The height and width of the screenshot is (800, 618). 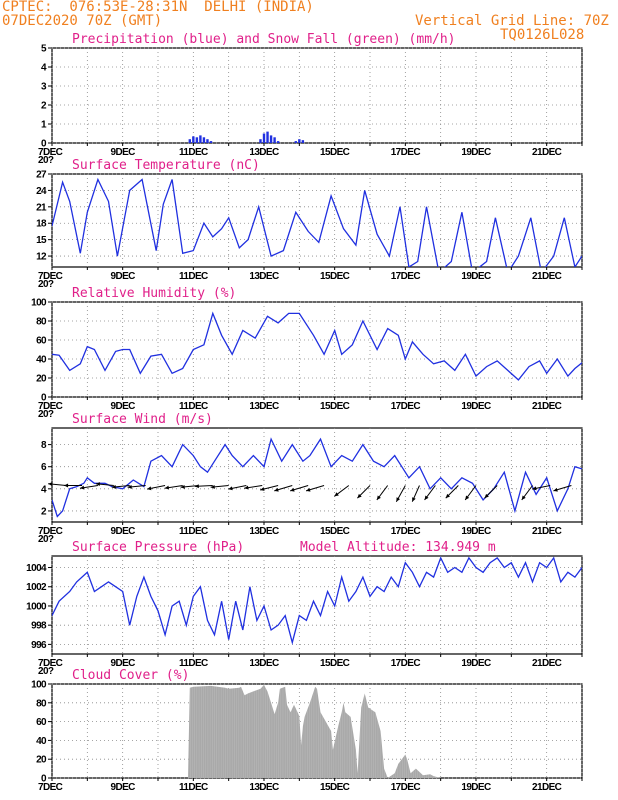 What do you see at coordinates (542, 35) in the screenshot?
I see `model-code: TQ0126L028` at bounding box center [542, 35].